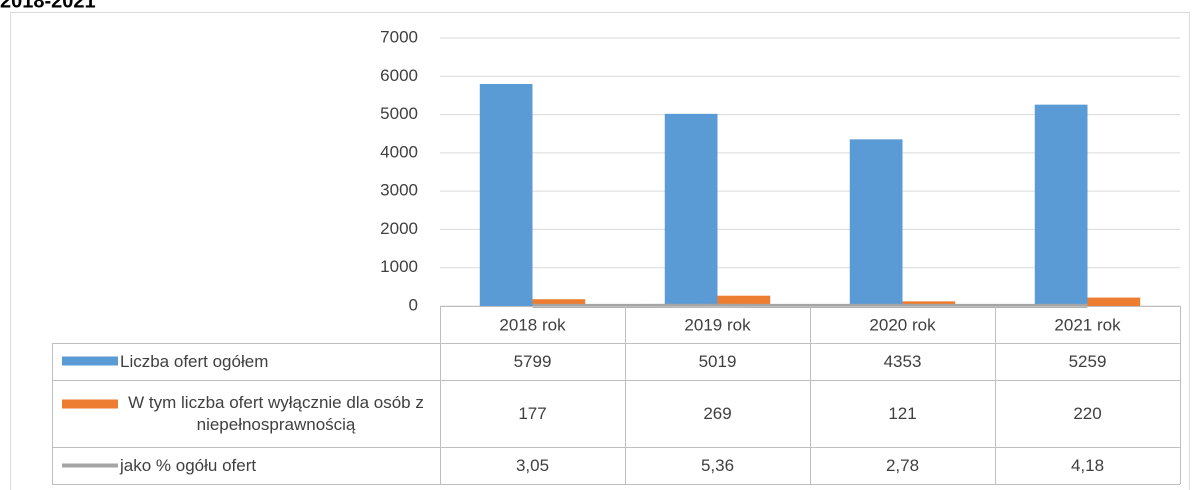 The height and width of the screenshot is (490, 1201). I want to click on table-cell: 5,36, so click(717, 465).